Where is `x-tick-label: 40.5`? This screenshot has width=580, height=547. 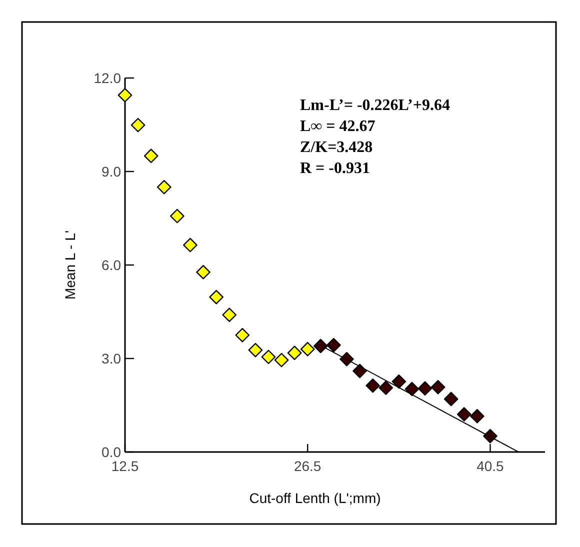
x-tick-label: 40.5 is located at coordinates (490, 466).